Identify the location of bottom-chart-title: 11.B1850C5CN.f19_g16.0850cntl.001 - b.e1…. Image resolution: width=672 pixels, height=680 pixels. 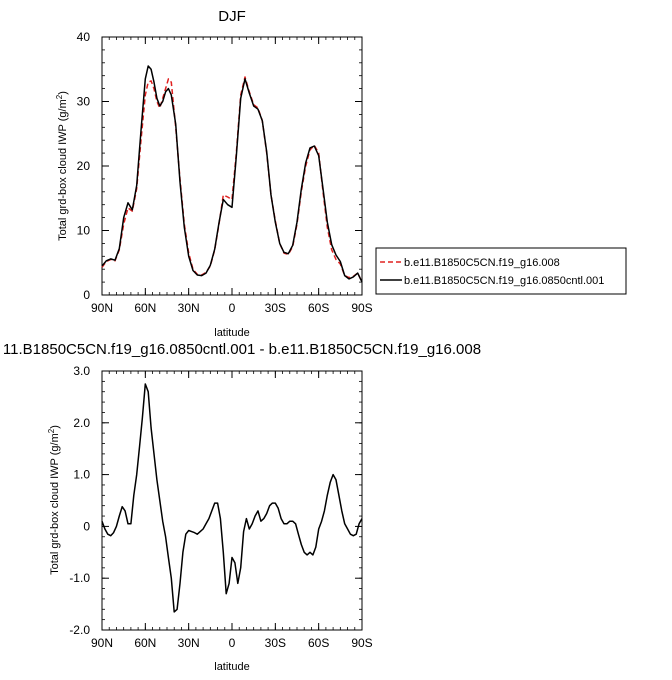
(242, 349).